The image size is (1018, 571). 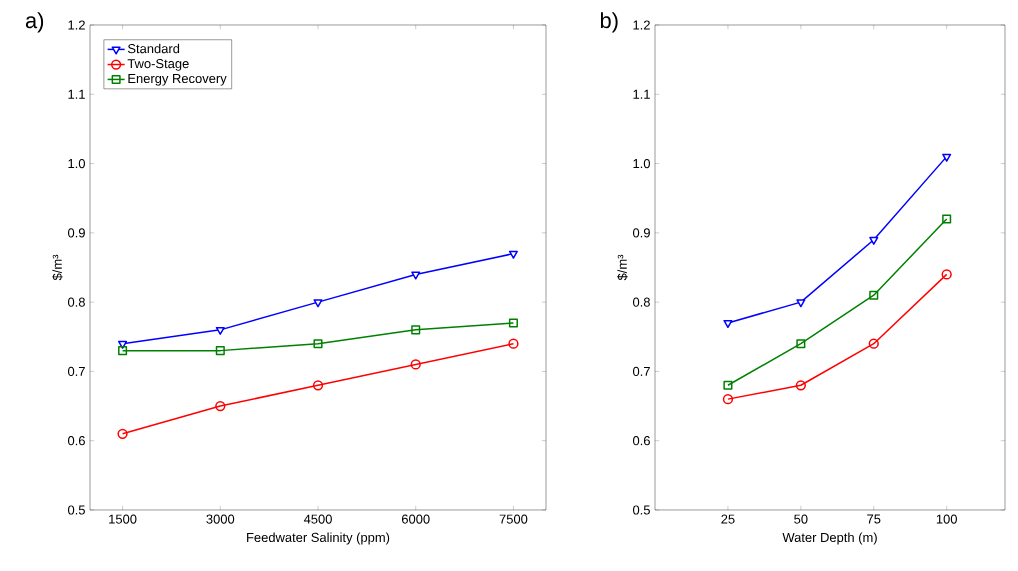 I want to click on x-tick-label: 6000, so click(x=415, y=519).